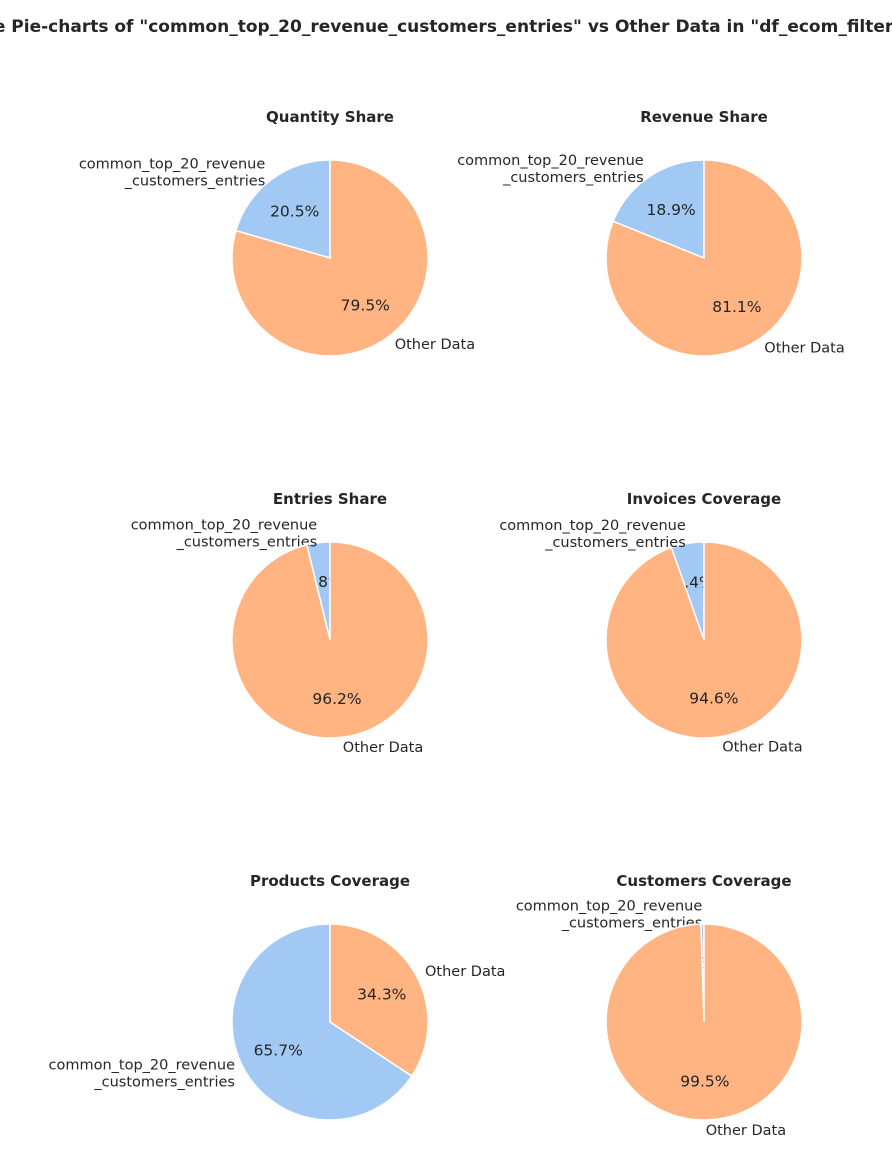 The width and height of the screenshot is (892, 1161). What do you see at coordinates (713, 699) in the screenshot?
I see `pie-percent-label: 94.6%` at bounding box center [713, 699].